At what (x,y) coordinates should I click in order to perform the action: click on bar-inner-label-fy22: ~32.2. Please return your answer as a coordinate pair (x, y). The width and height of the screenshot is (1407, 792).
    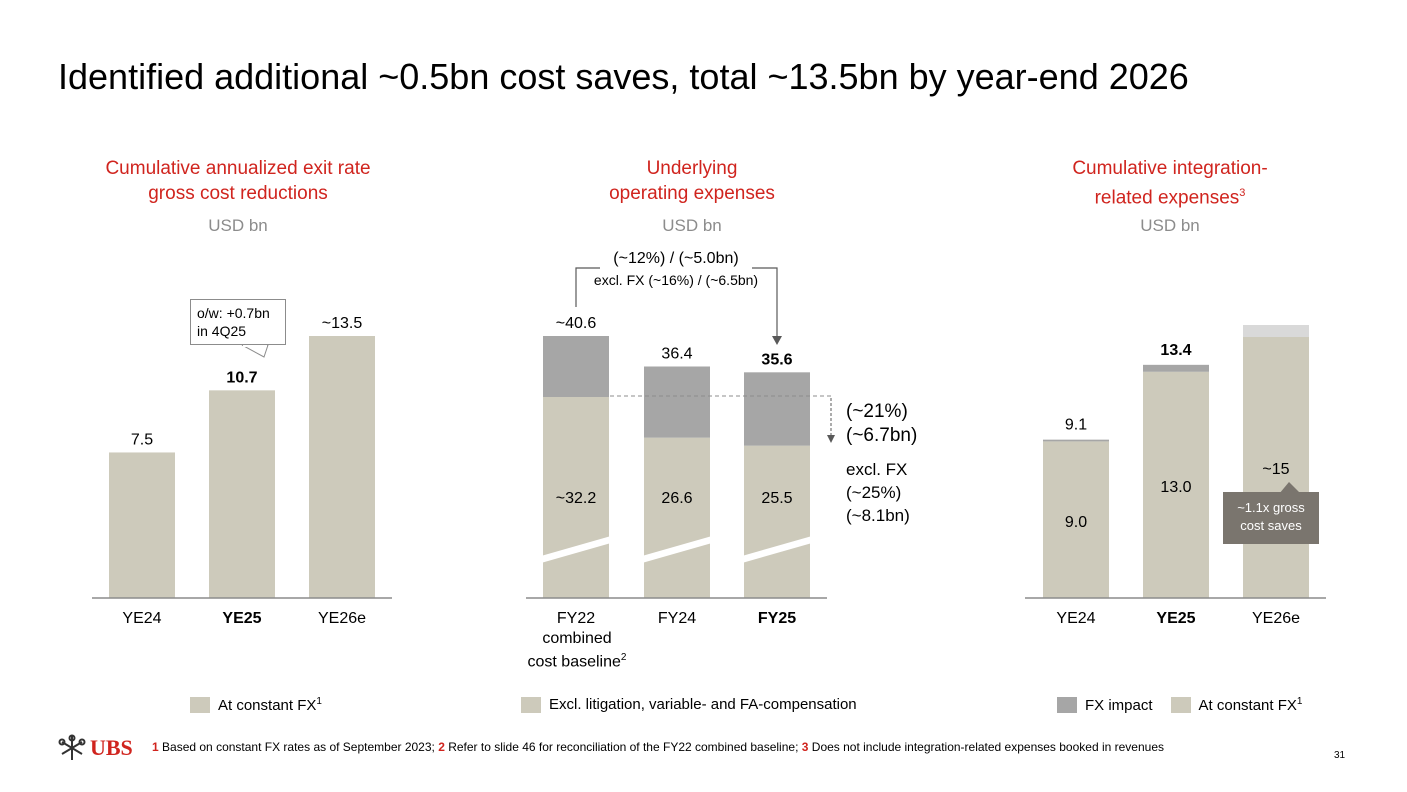
    Looking at the image, I should click on (576, 498).